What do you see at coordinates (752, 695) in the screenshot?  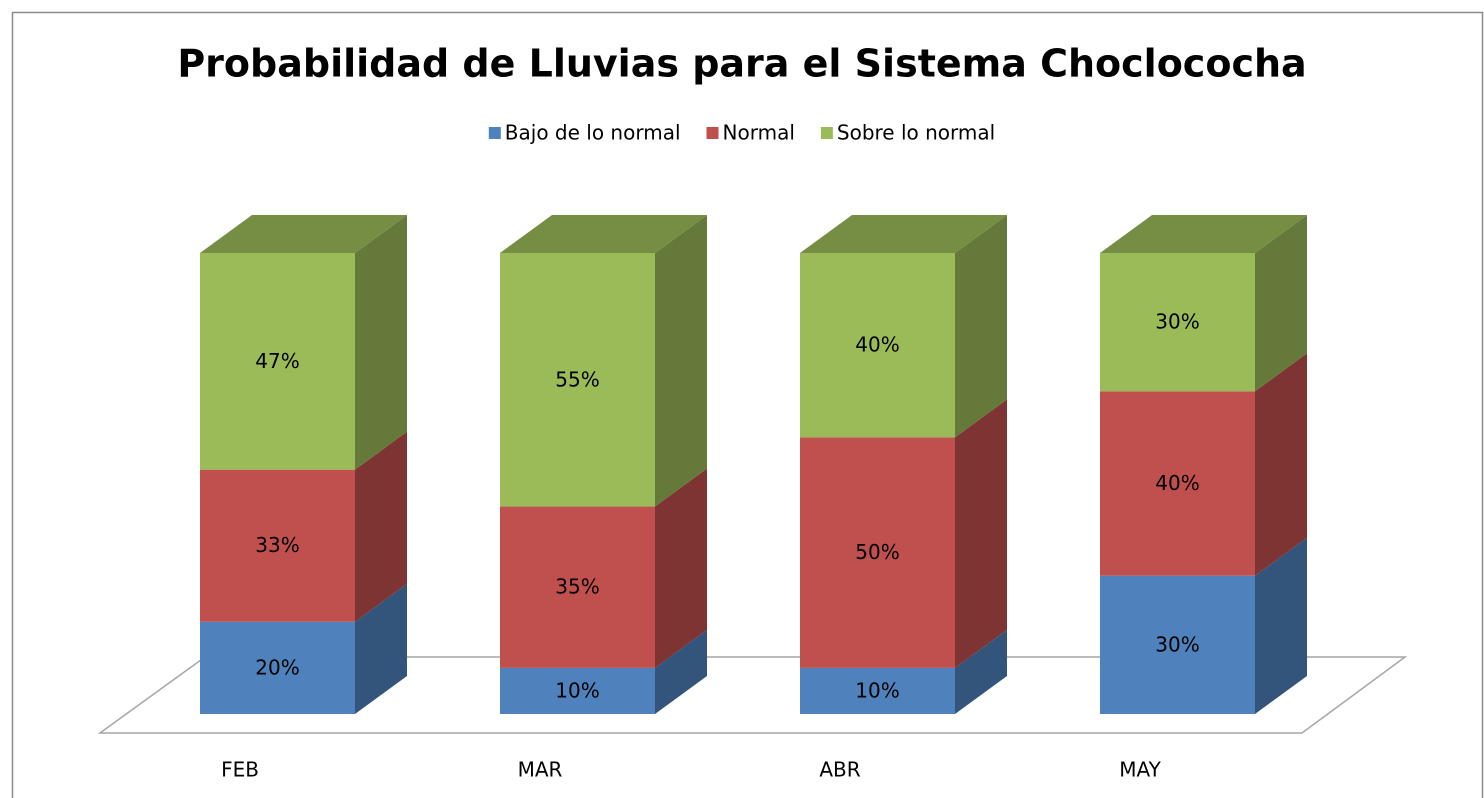 I see `floor` at bounding box center [752, 695].